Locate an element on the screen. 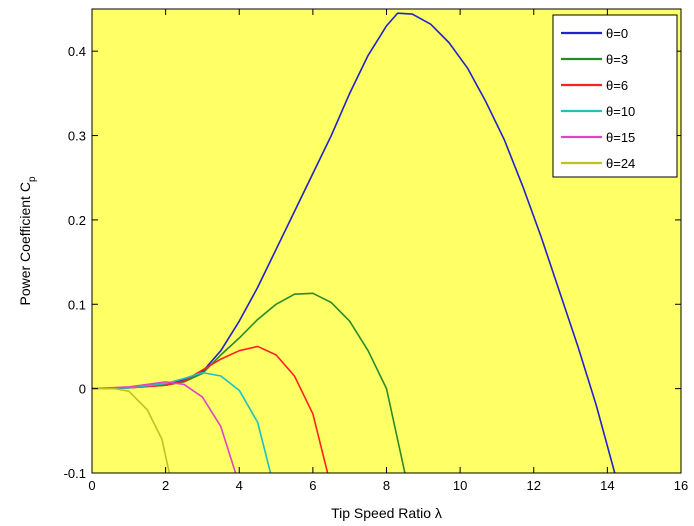 Image resolution: width=694 pixels, height=526 pixels. legend-label-2: θ=6 is located at coordinates (617, 85).